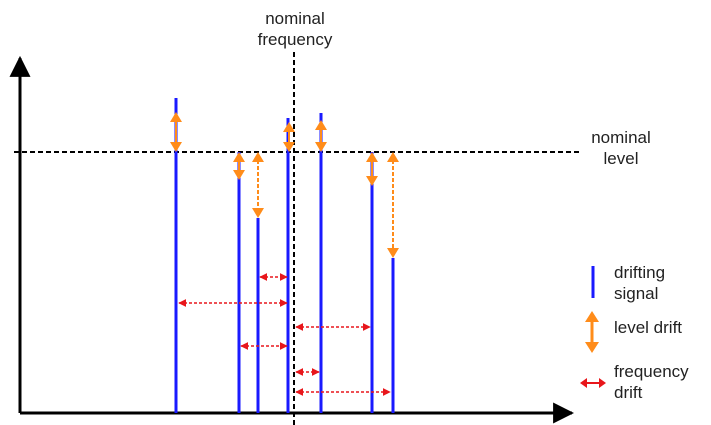  What do you see at coordinates (636, 293) in the screenshot?
I see `legend-signal-label-line2: signal` at bounding box center [636, 293].